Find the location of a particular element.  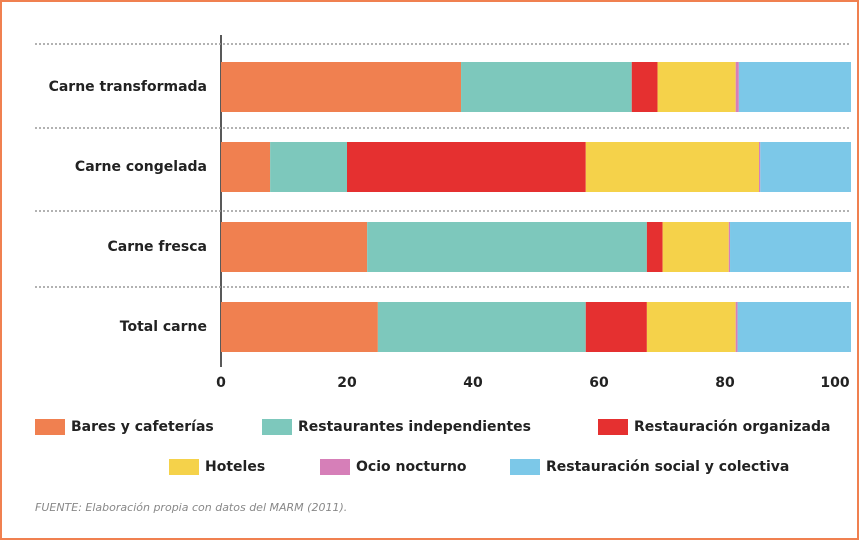

category-label: Carne transformada is located at coordinates (128, 87).